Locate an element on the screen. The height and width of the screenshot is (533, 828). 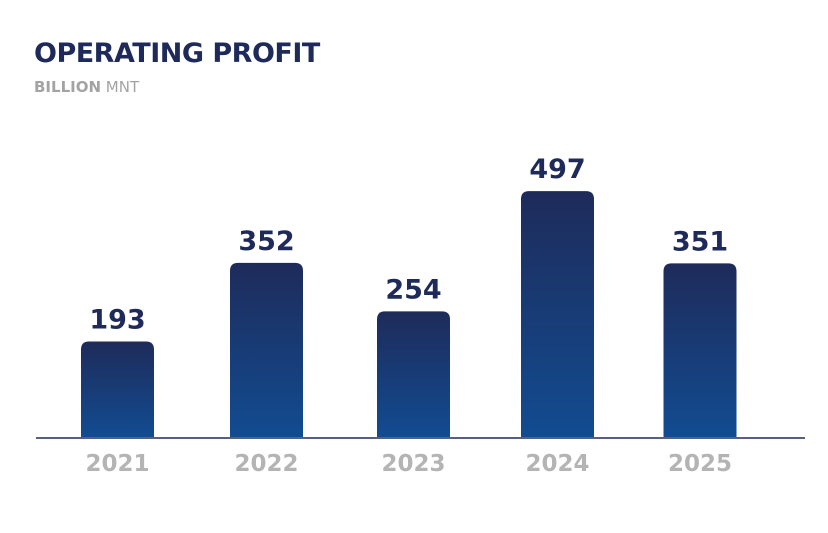
bar-2023 is located at coordinates (413, 374).